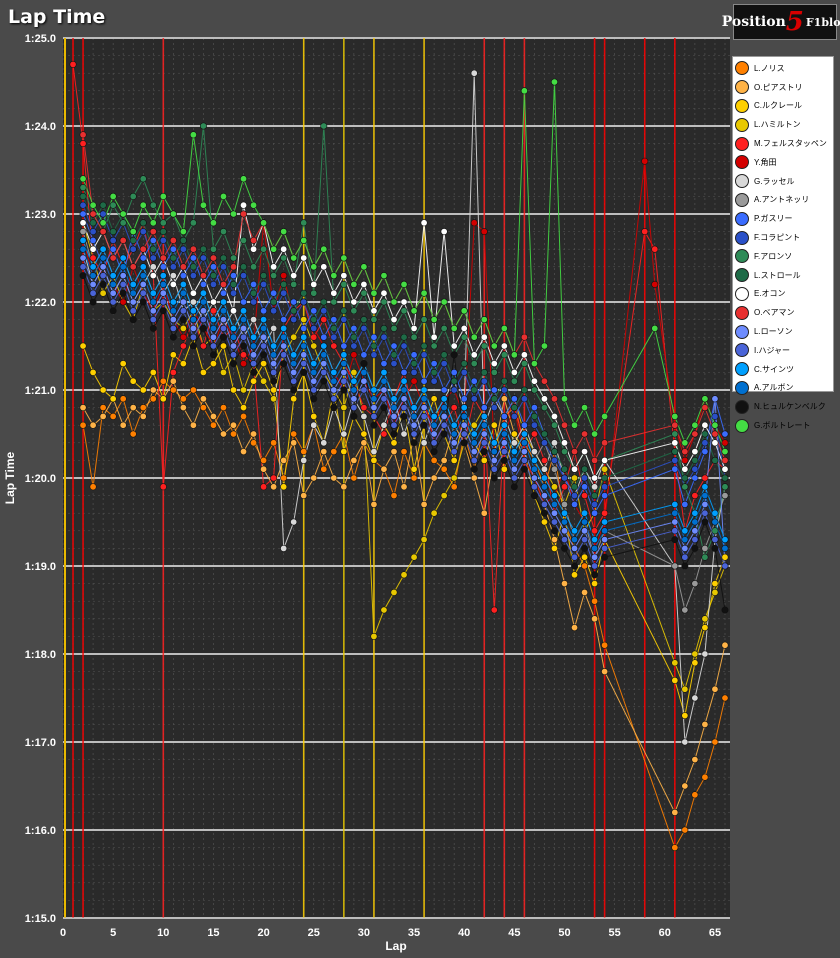 The height and width of the screenshot is (958, 840). I want to click on legend-label: C.ルクレール, so click(778, 106).